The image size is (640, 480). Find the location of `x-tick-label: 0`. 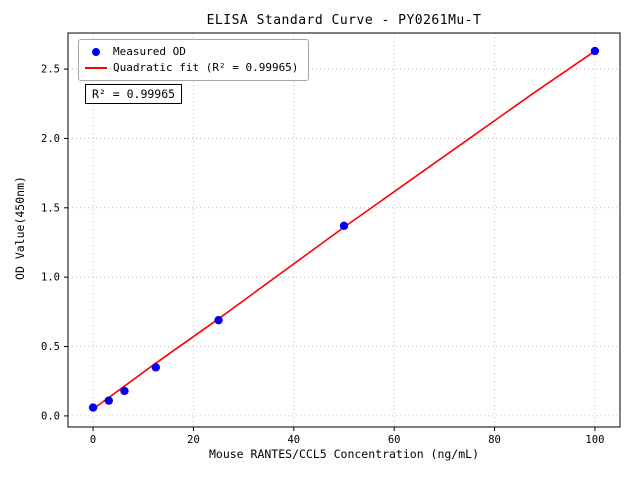

x-tick-label: 0 is located at coordinates (93, 440).